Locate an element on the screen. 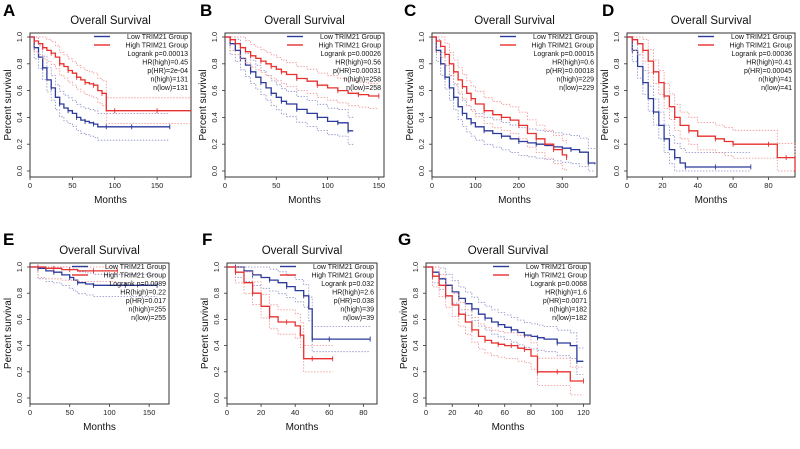 This screenshot has width=800, height=449. legend-stat: n(high)=255 is located at coordinates (147, 310).